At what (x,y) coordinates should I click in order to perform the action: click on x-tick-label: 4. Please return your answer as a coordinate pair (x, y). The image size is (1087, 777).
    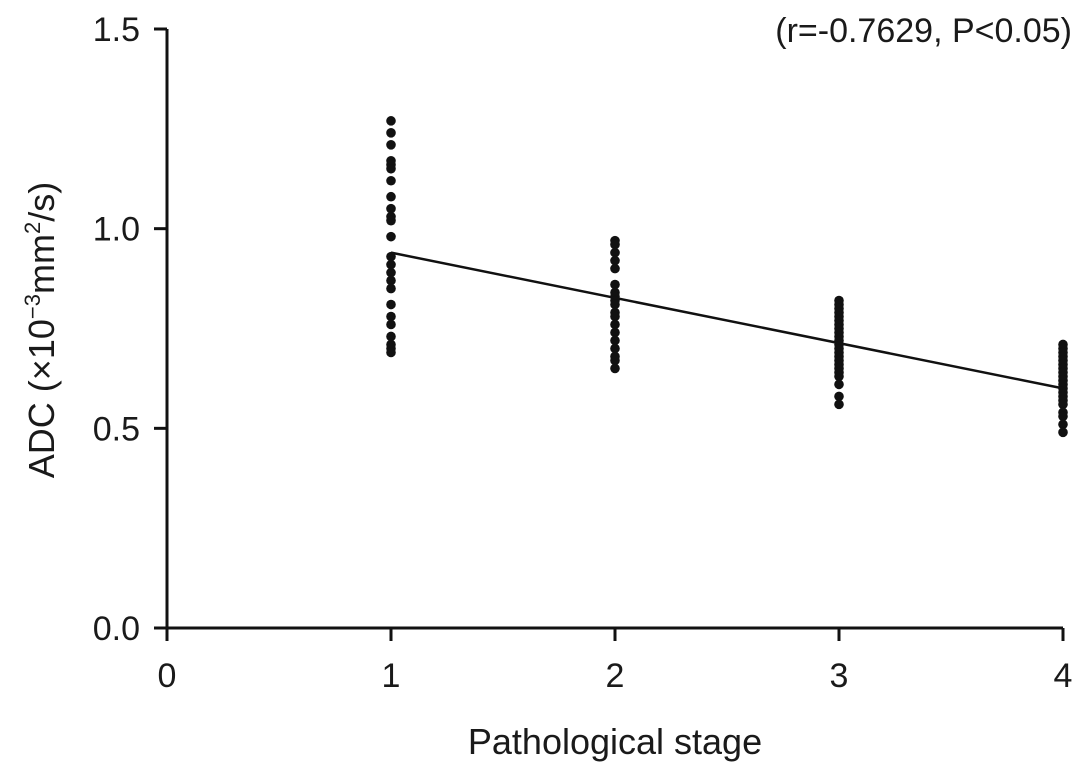
    Looking at the image, I should click on (1063, 676).